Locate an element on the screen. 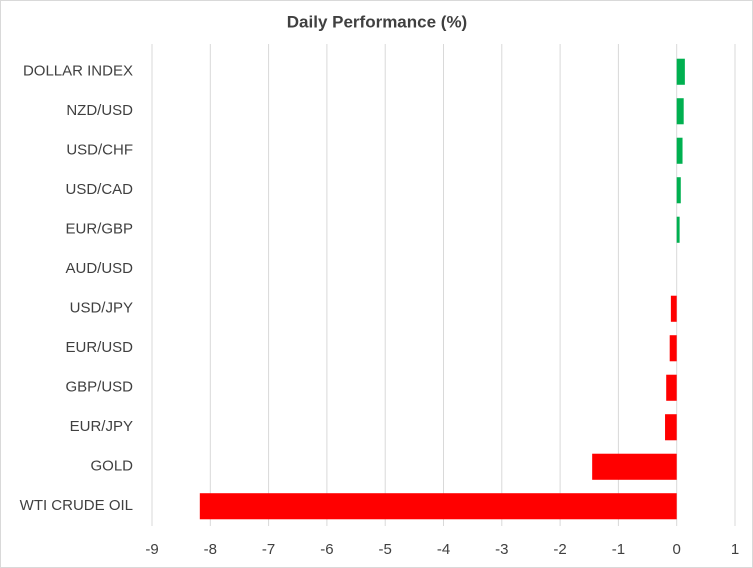 The width and height of the screenshot is (753, 568). y-tick-label: EUR/JPY is located at coordinates (101, 426).